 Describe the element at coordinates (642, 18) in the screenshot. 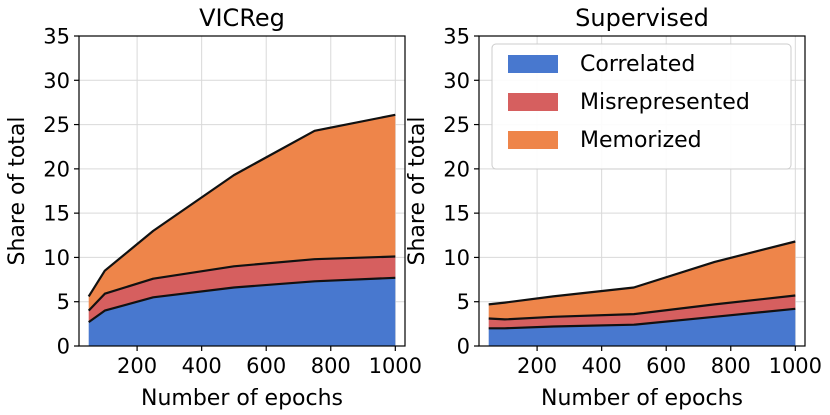

I see `chart-title: Supervised` at that location.